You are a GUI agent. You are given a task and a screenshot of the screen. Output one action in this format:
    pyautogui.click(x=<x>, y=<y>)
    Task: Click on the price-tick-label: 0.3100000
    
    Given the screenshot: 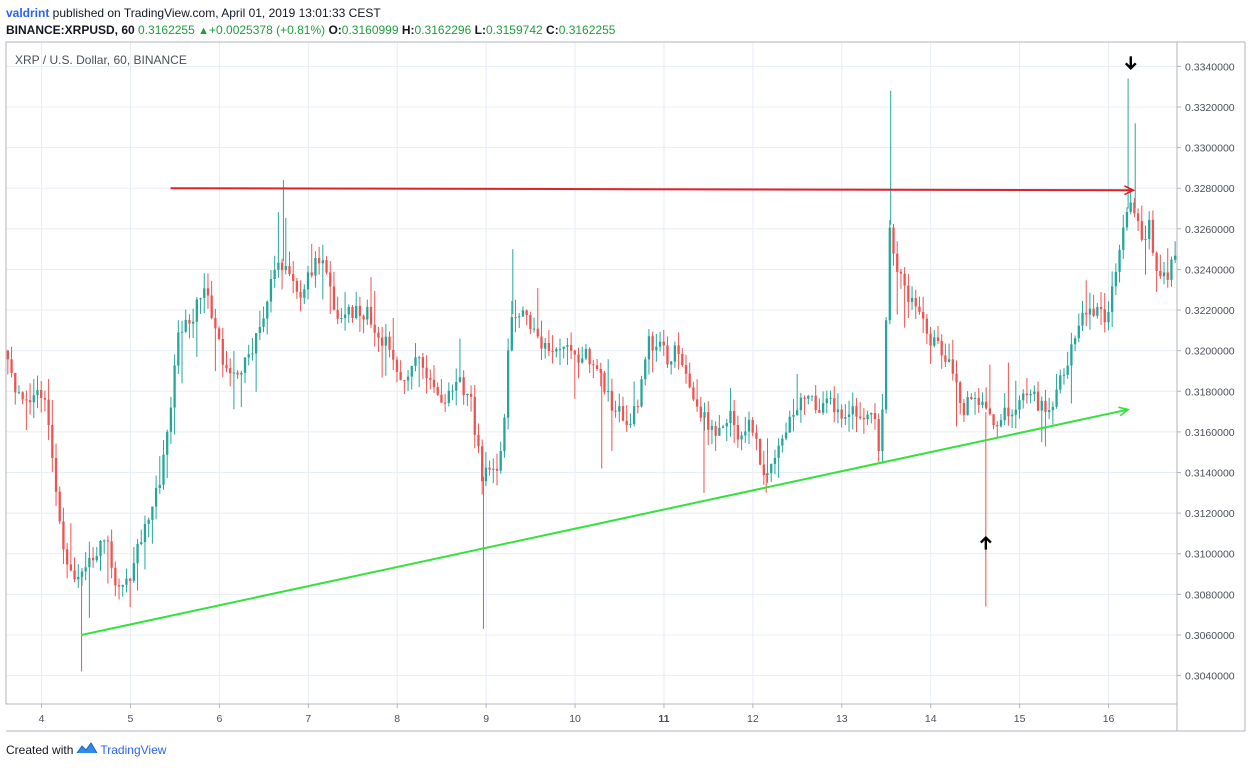 What is the action you would take?
    pyautogui.click(x=1210, y=555)
    